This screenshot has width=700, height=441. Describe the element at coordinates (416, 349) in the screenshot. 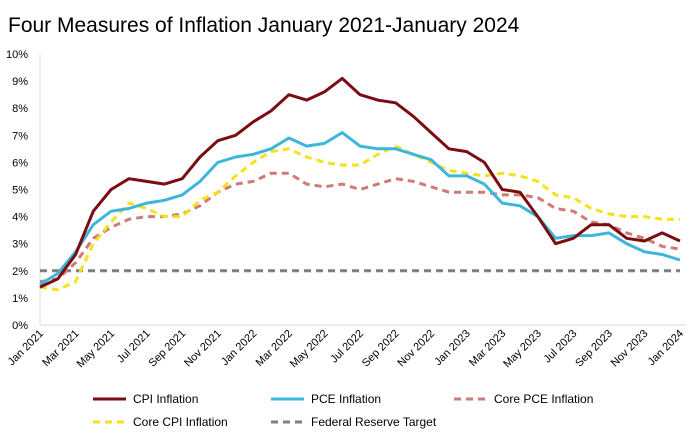

I see `x-tick-label: Nov 2022` at that location.